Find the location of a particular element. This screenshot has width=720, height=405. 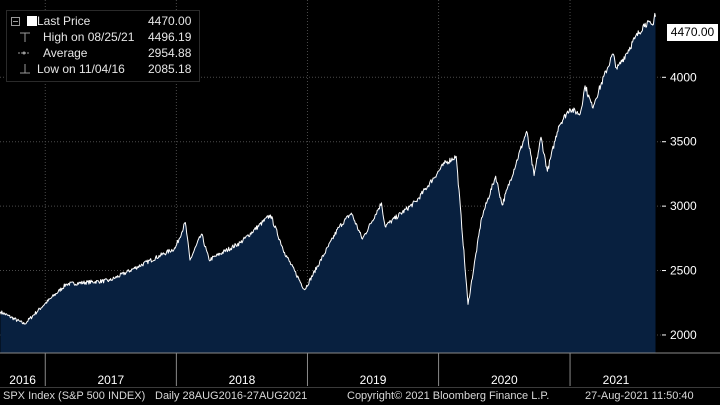

x-tick-label: 2018 is located at coordinates (242, 380).